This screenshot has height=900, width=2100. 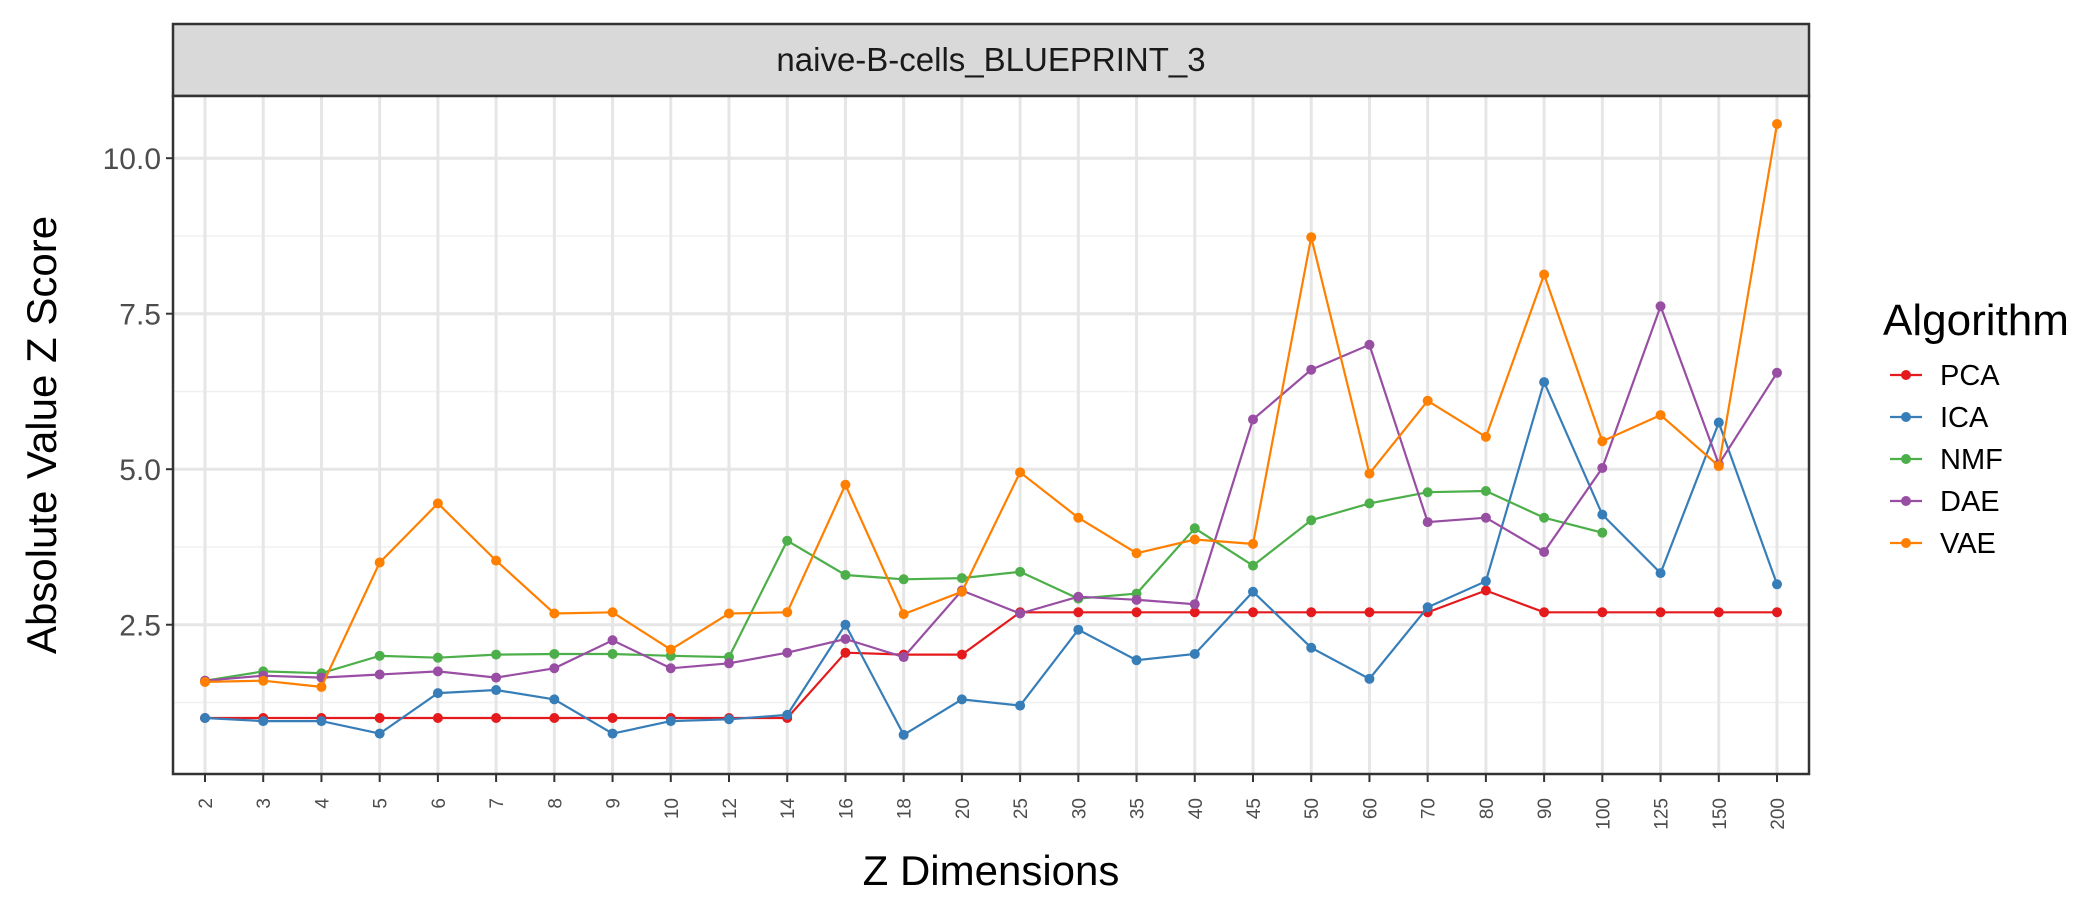 I want to click on x-tick-label: 18, so click(x=905, y=808).